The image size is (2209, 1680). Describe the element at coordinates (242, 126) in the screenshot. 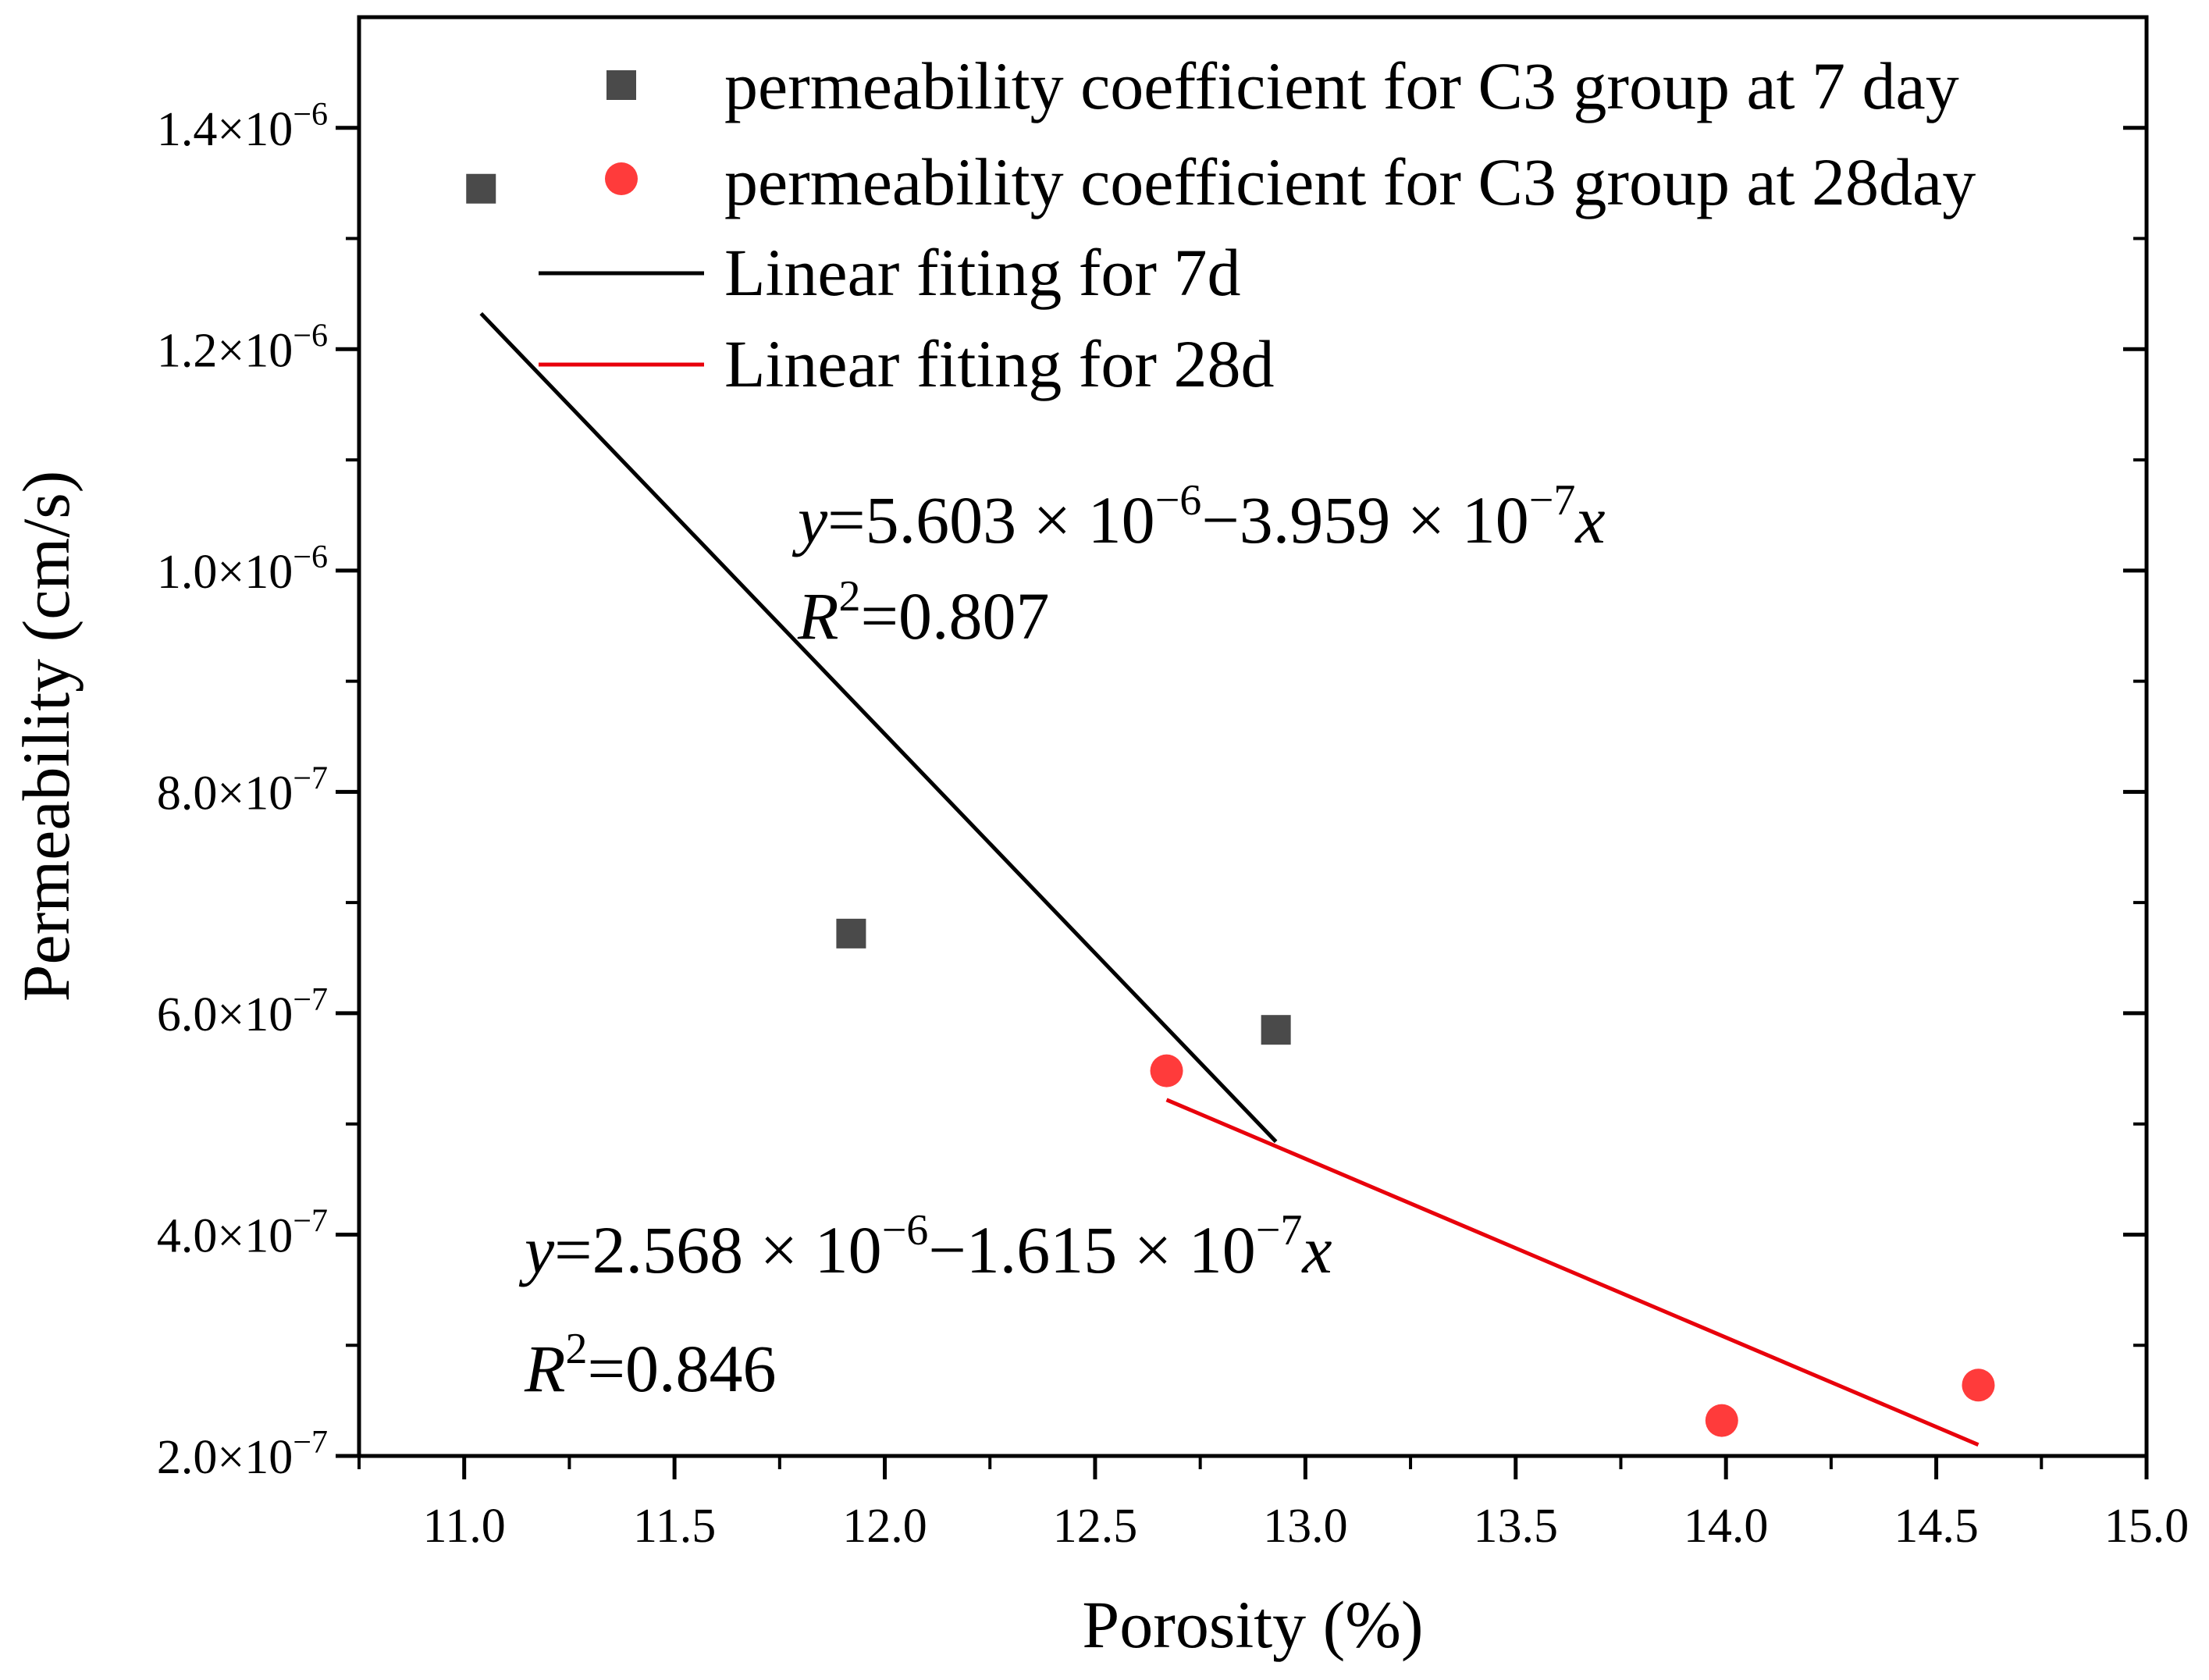

I see `y-tick-label: 1.4×10⁻⁶` at that location.